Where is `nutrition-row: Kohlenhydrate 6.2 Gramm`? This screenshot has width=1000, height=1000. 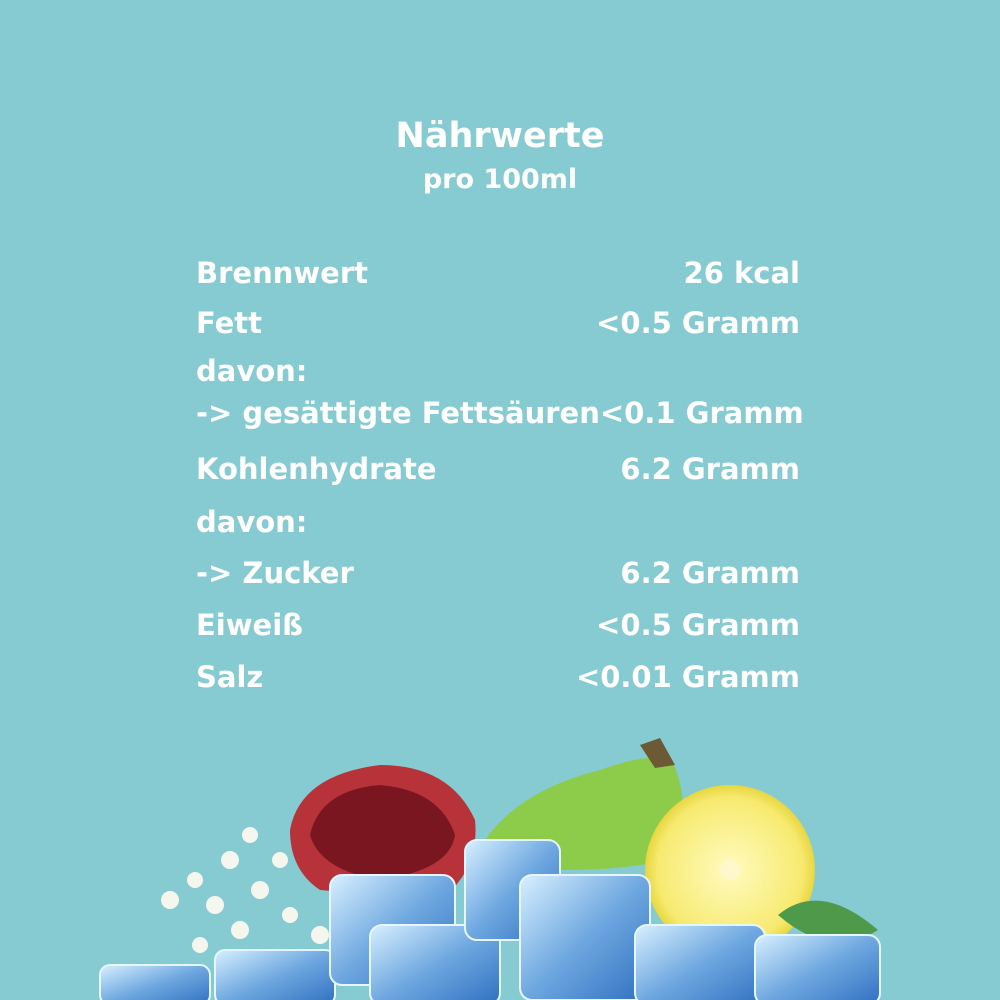
nutrition-row: Kohlenhydrate 6.2 Gramm is located at coordinates (498, 469).